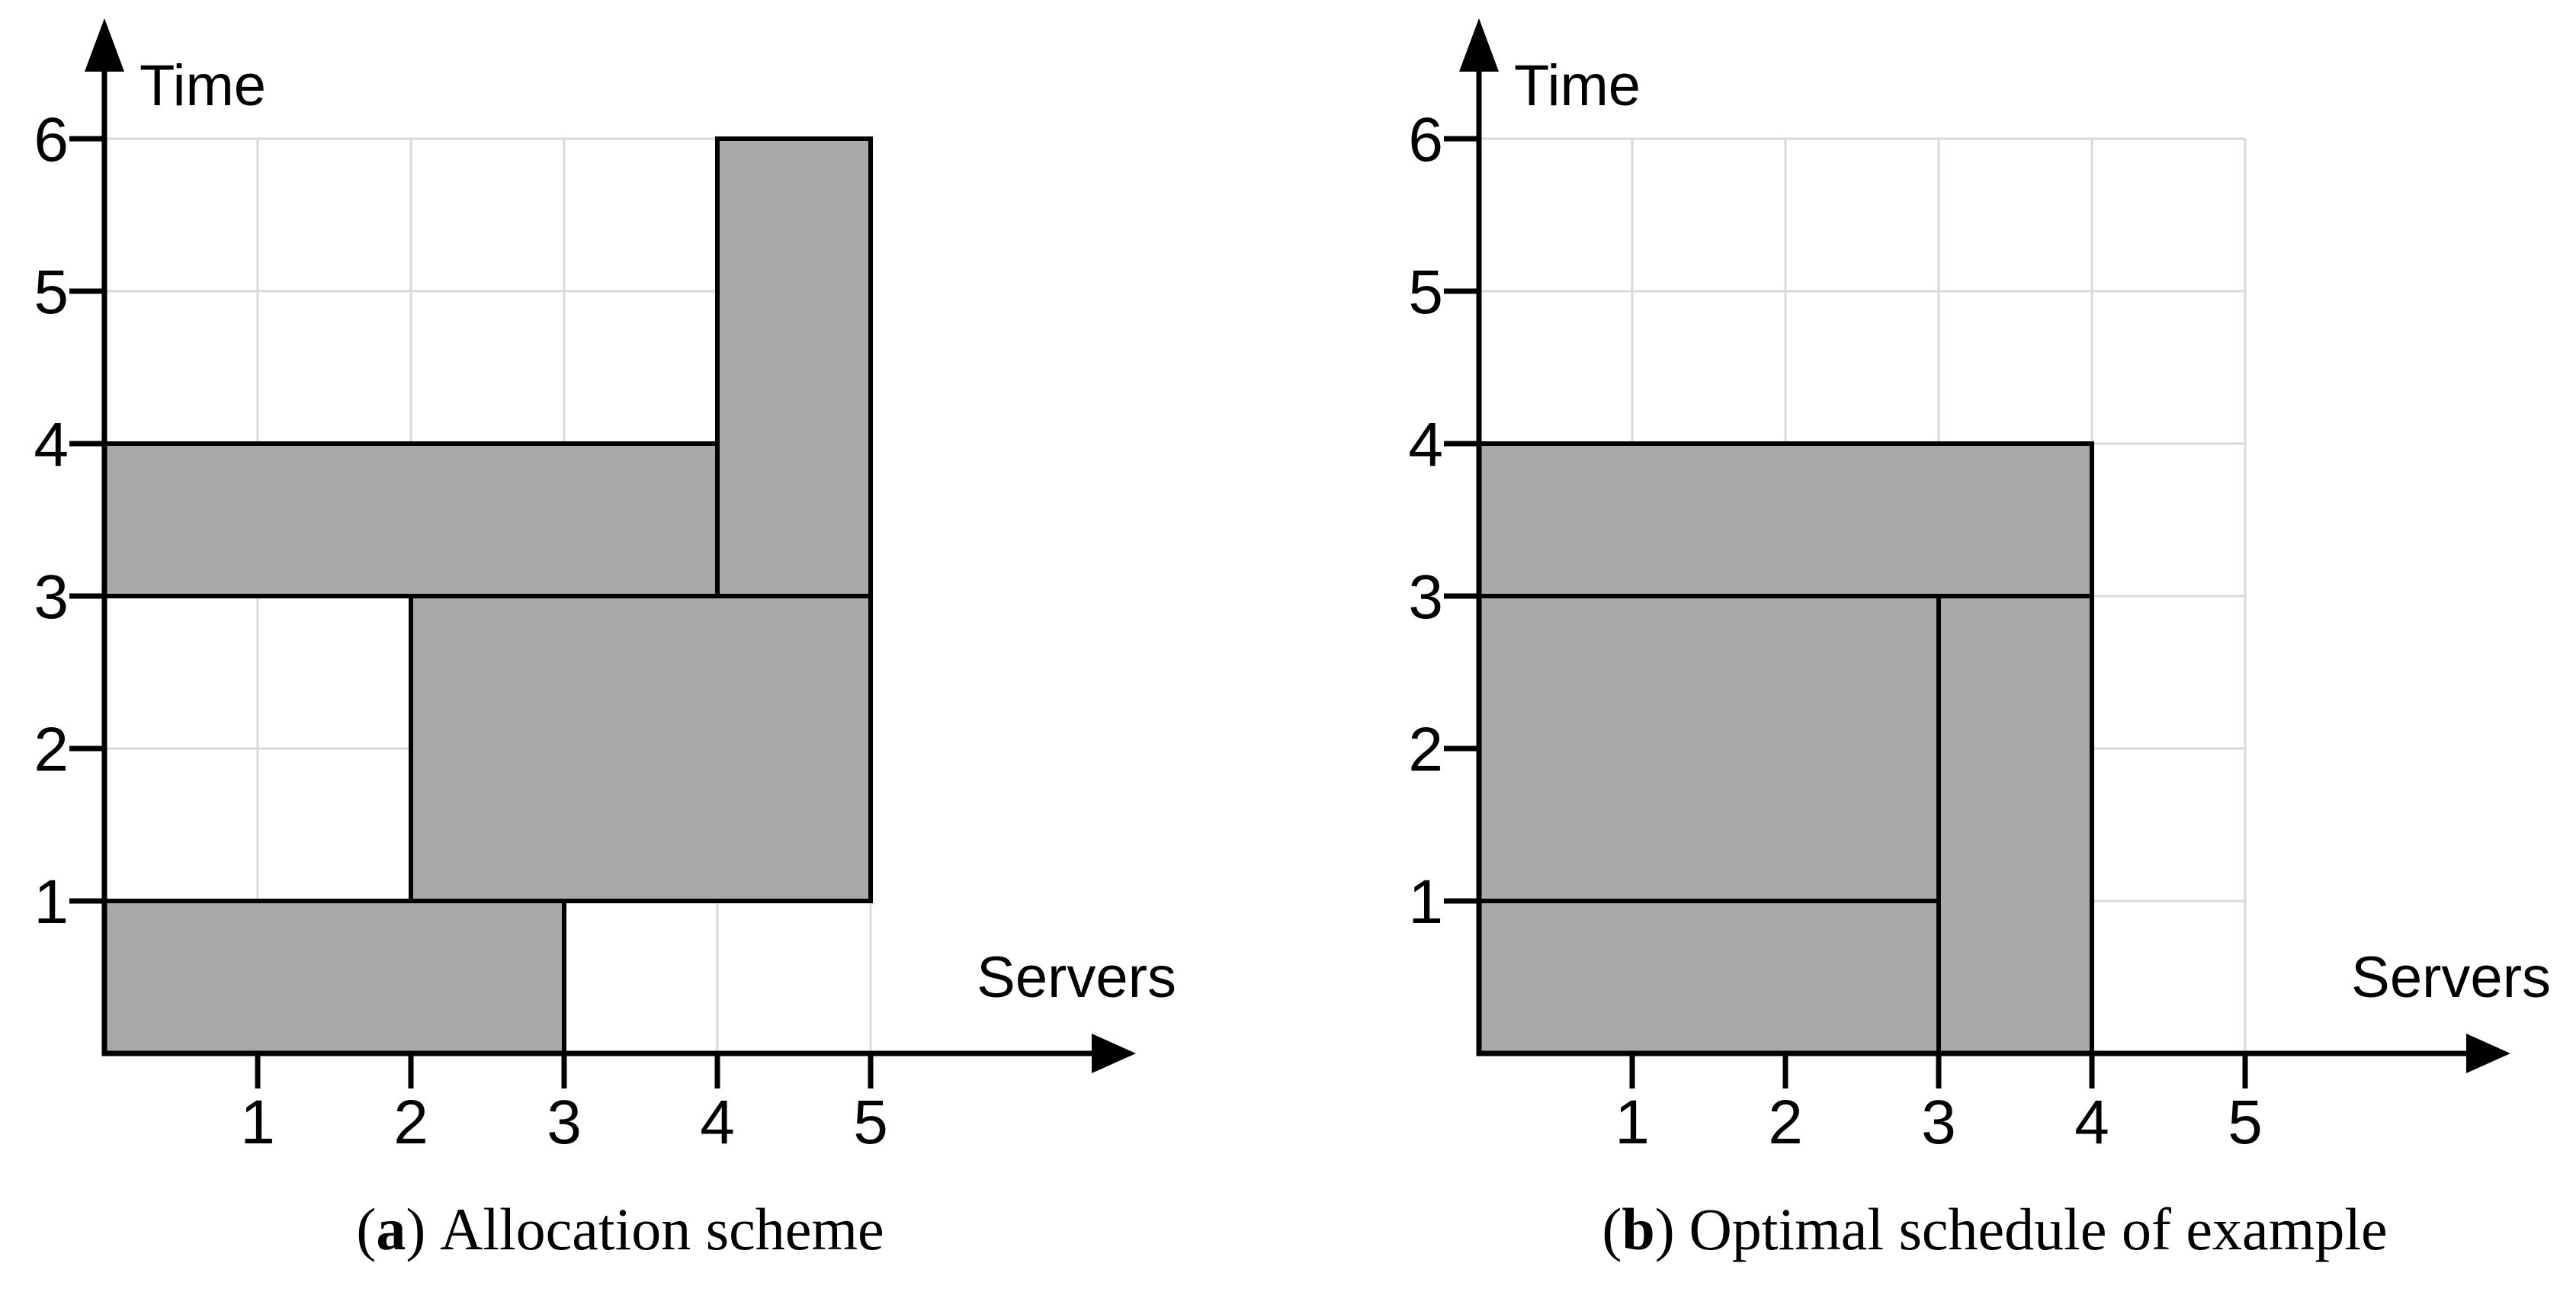 This screenshot has width=2576, height=1292. I want to click on caption-b-label: b, so click(1638, 1229).